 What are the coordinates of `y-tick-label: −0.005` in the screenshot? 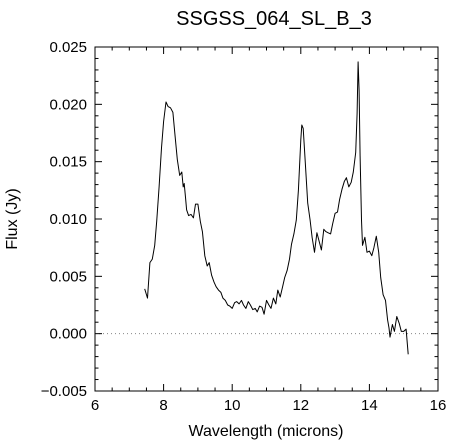 It's located at (64, 391).